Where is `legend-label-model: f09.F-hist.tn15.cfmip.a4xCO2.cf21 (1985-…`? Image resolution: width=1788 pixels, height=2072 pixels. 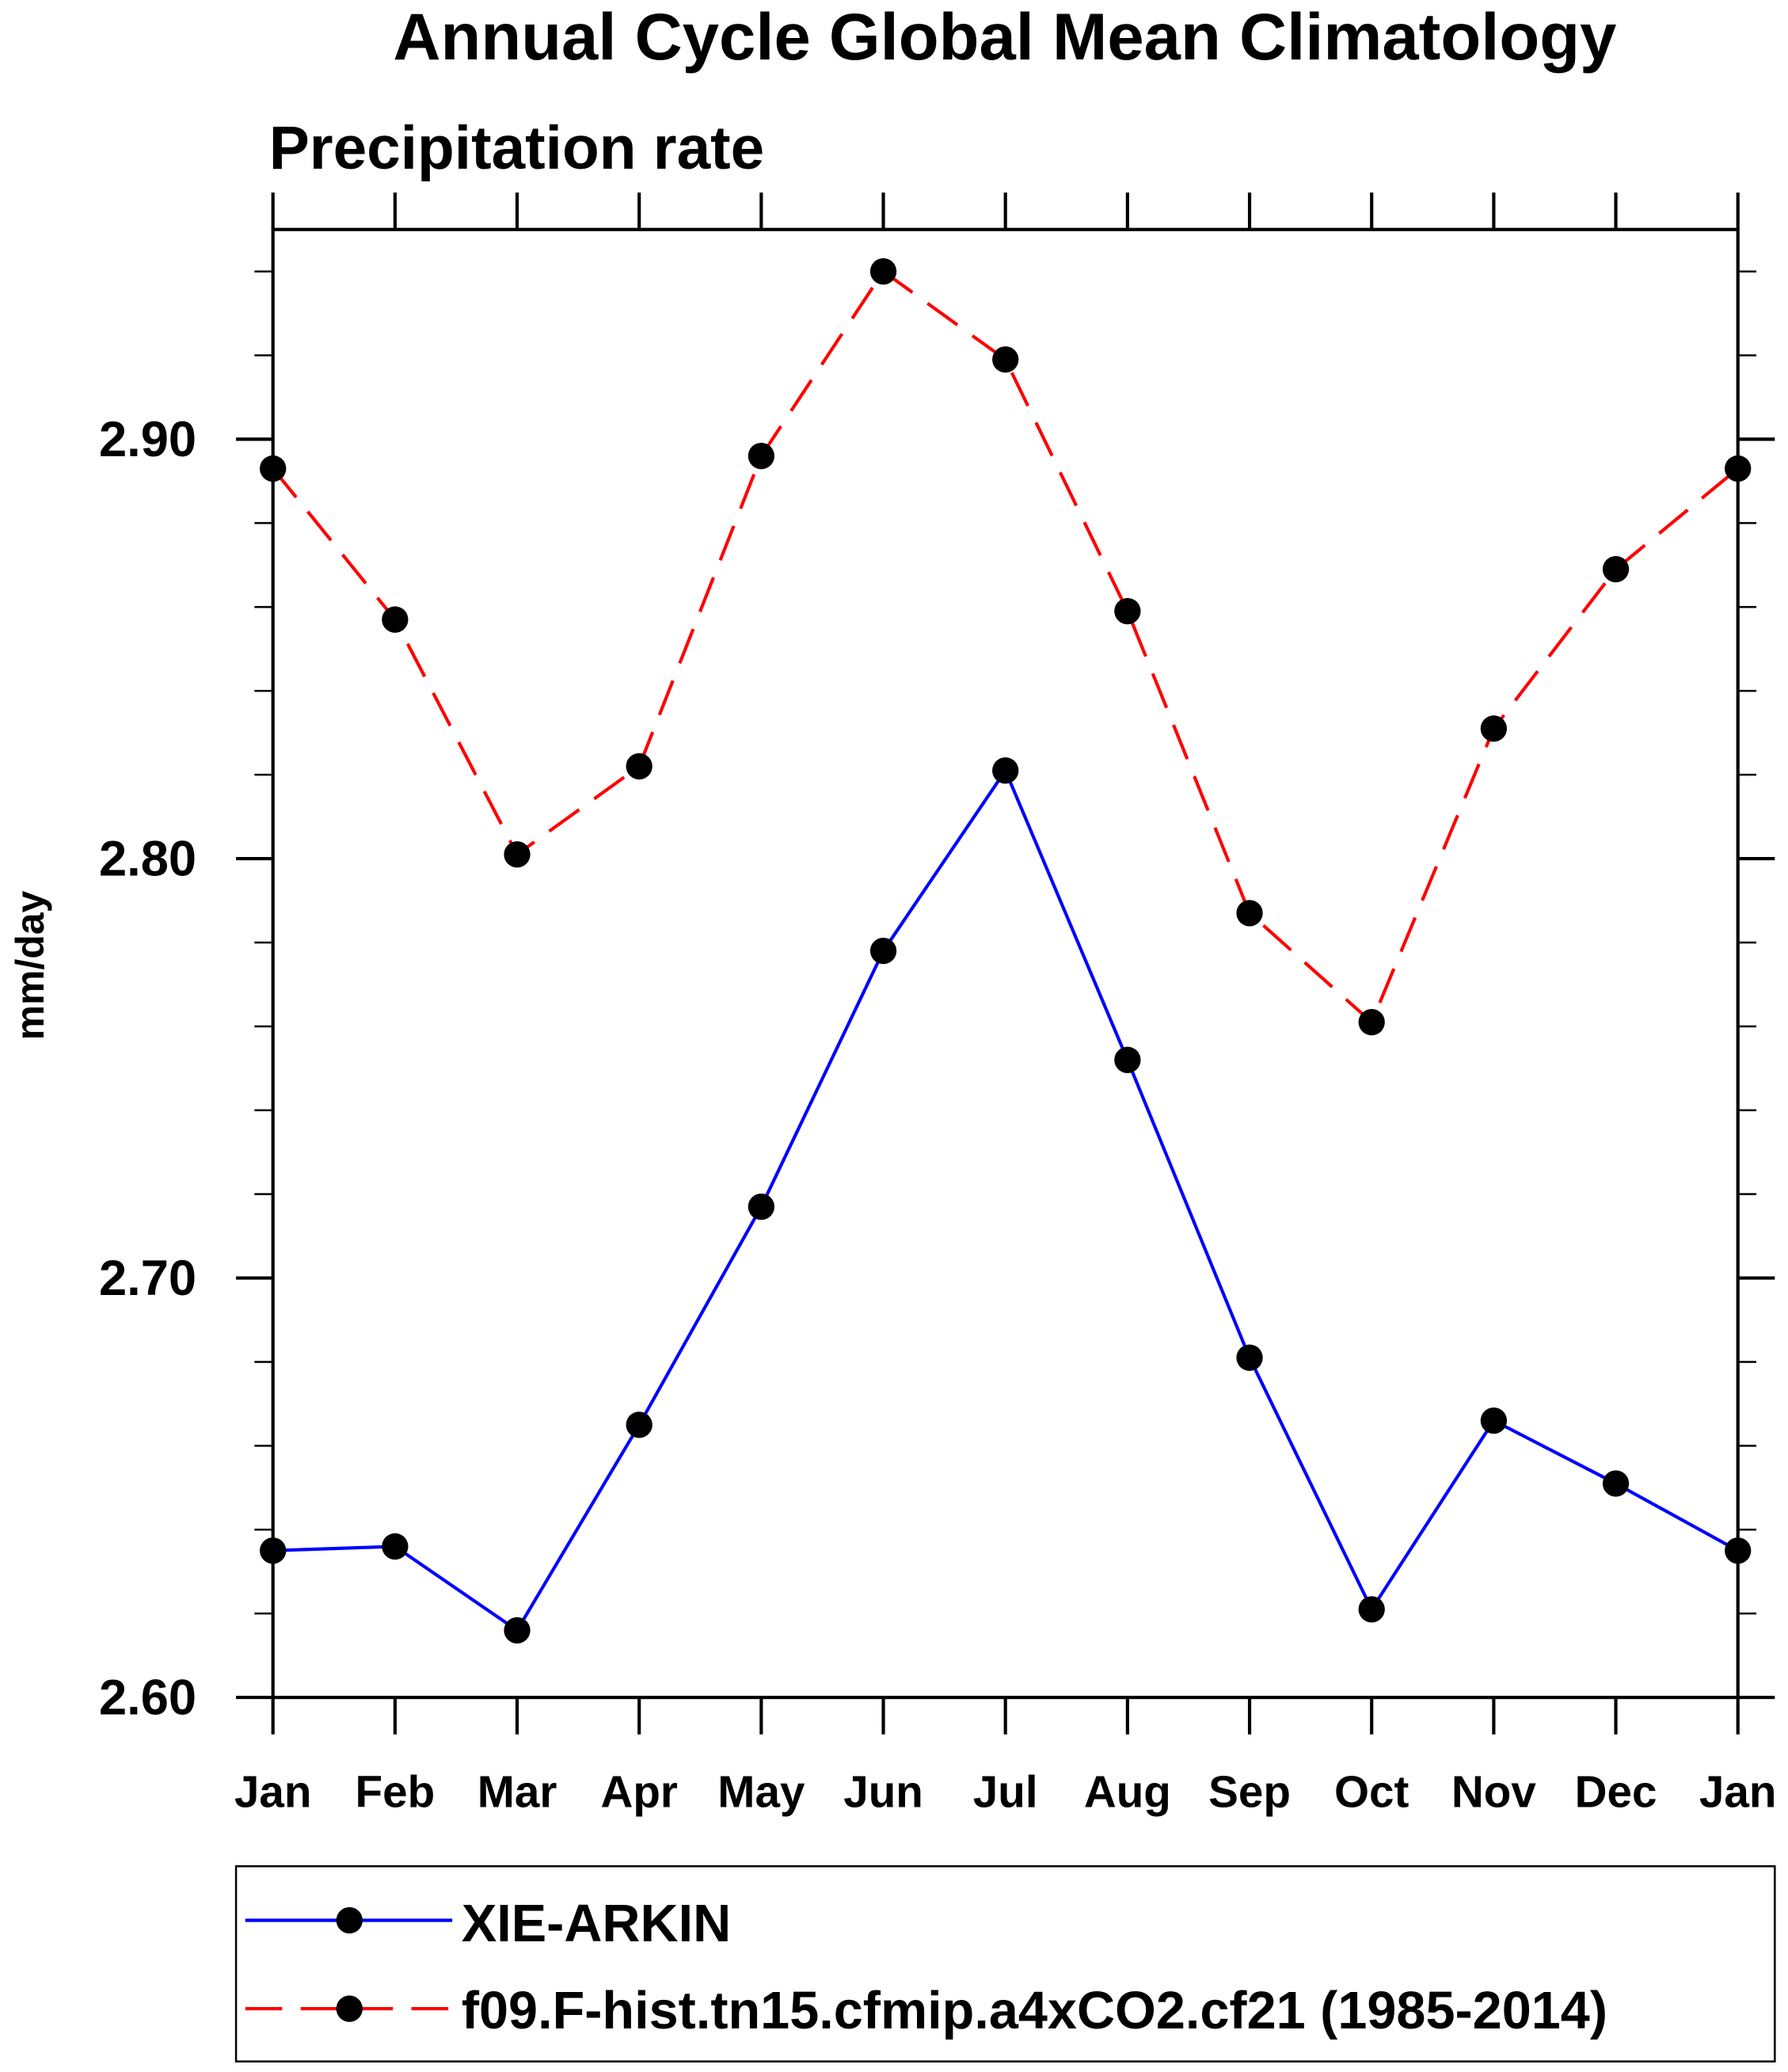
legend-label-model: f09.F-hist.tn15.cfmip.a4xCO2.cf21 (1985-… is located at coordinates (1034, 2011).